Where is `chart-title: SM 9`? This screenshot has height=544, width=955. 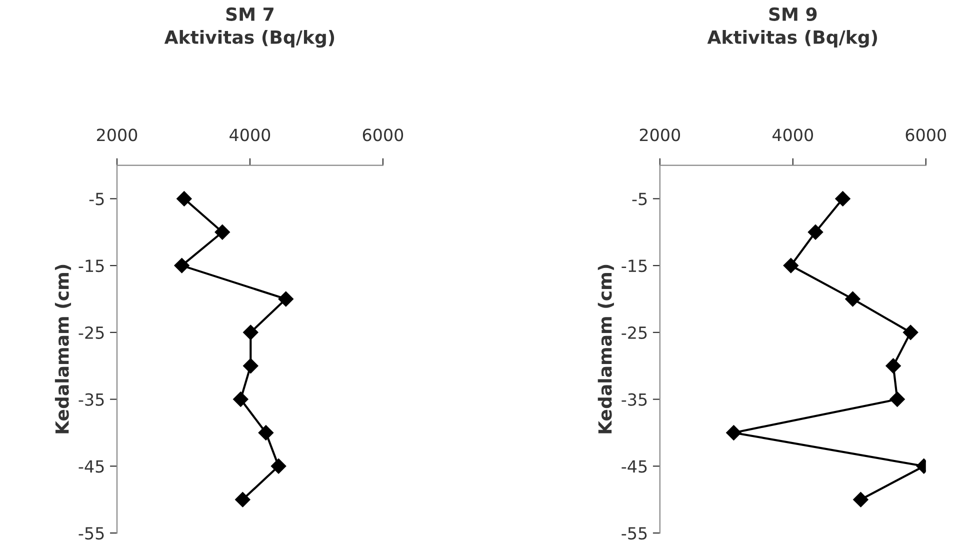
chart-title: SM 9 is located at coordinates (793, 14).